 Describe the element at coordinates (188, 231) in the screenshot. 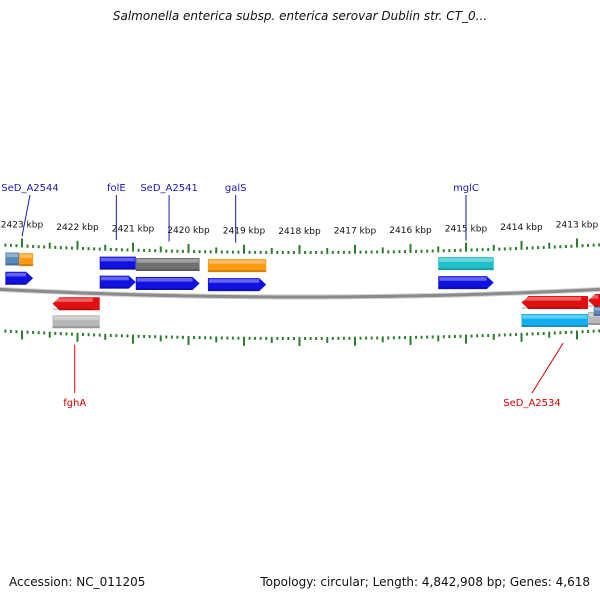

I see `ruler-label: 2420 kbp` at that location.